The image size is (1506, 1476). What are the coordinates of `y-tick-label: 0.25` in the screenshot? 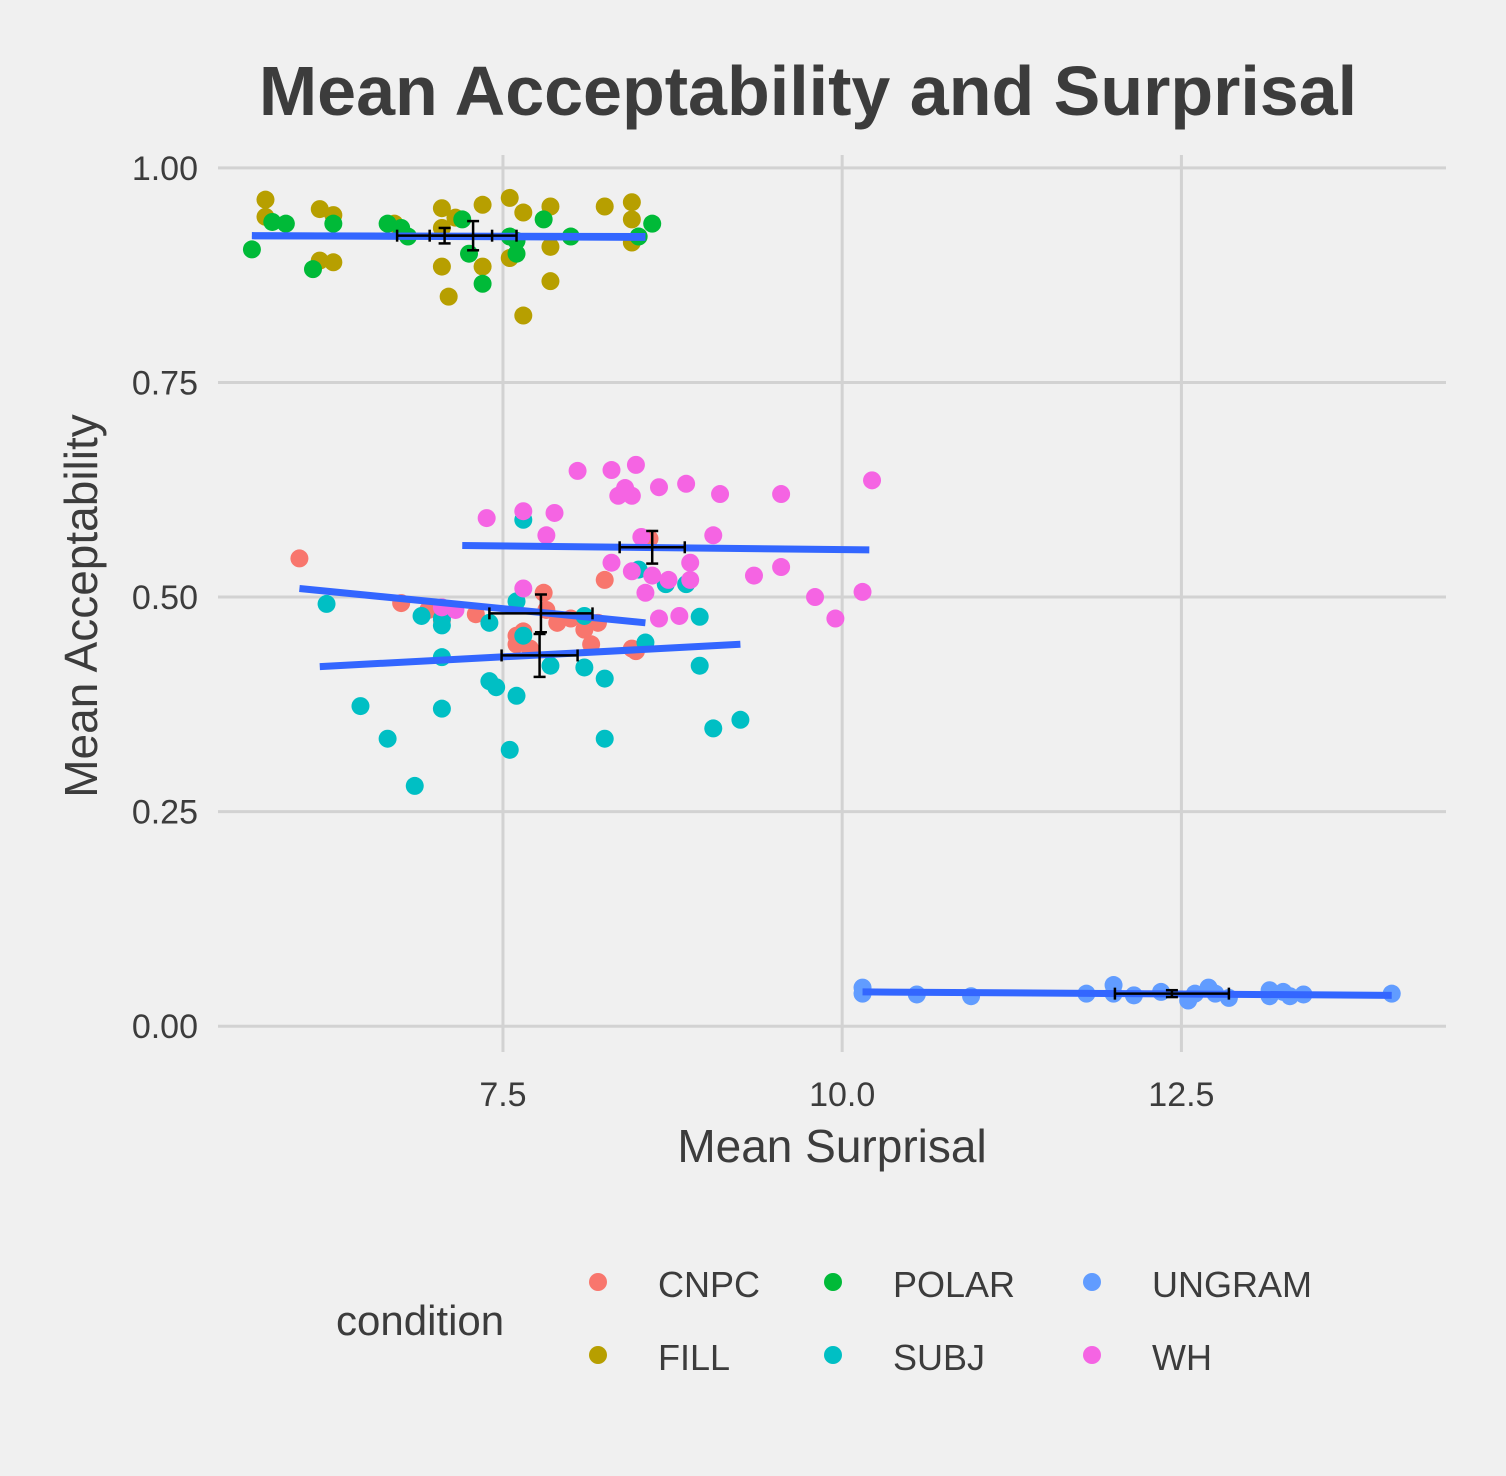 It's located at (165, 813).